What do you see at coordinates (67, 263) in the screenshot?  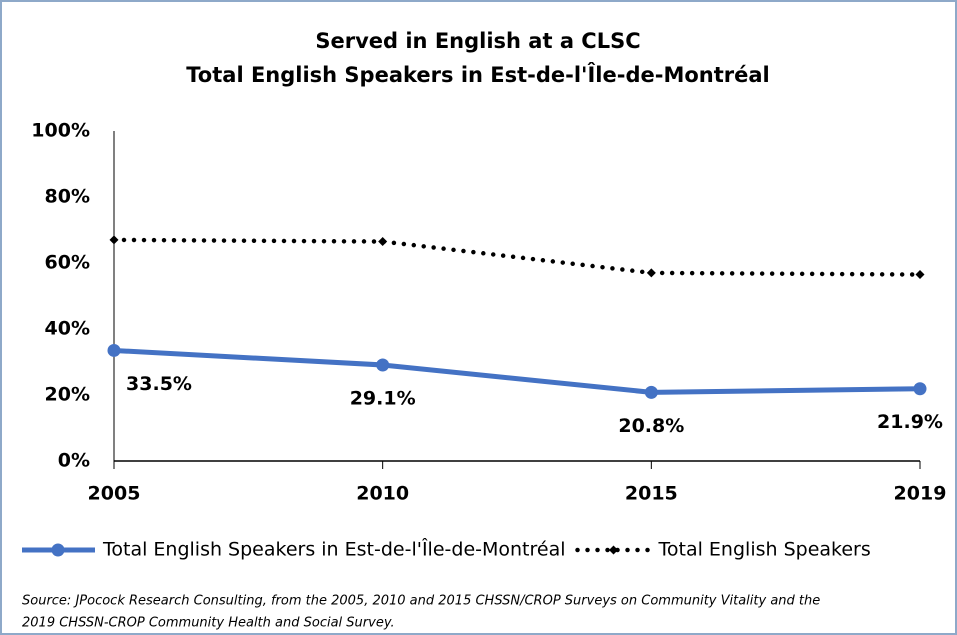 I see `y-tick-label: 60%` at bounding box center [67, 263].